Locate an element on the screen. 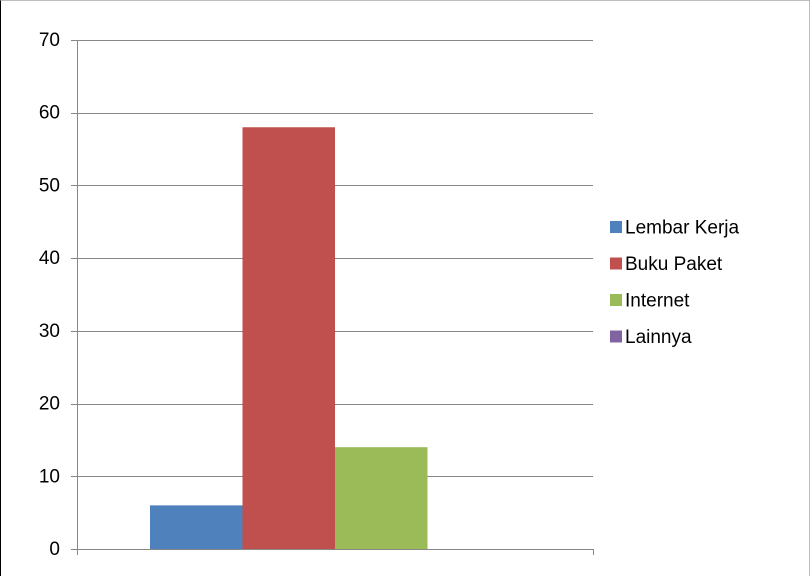 The image size is (811, 577). y-tick-label-30: 30 is located at coordinates (49, 331).